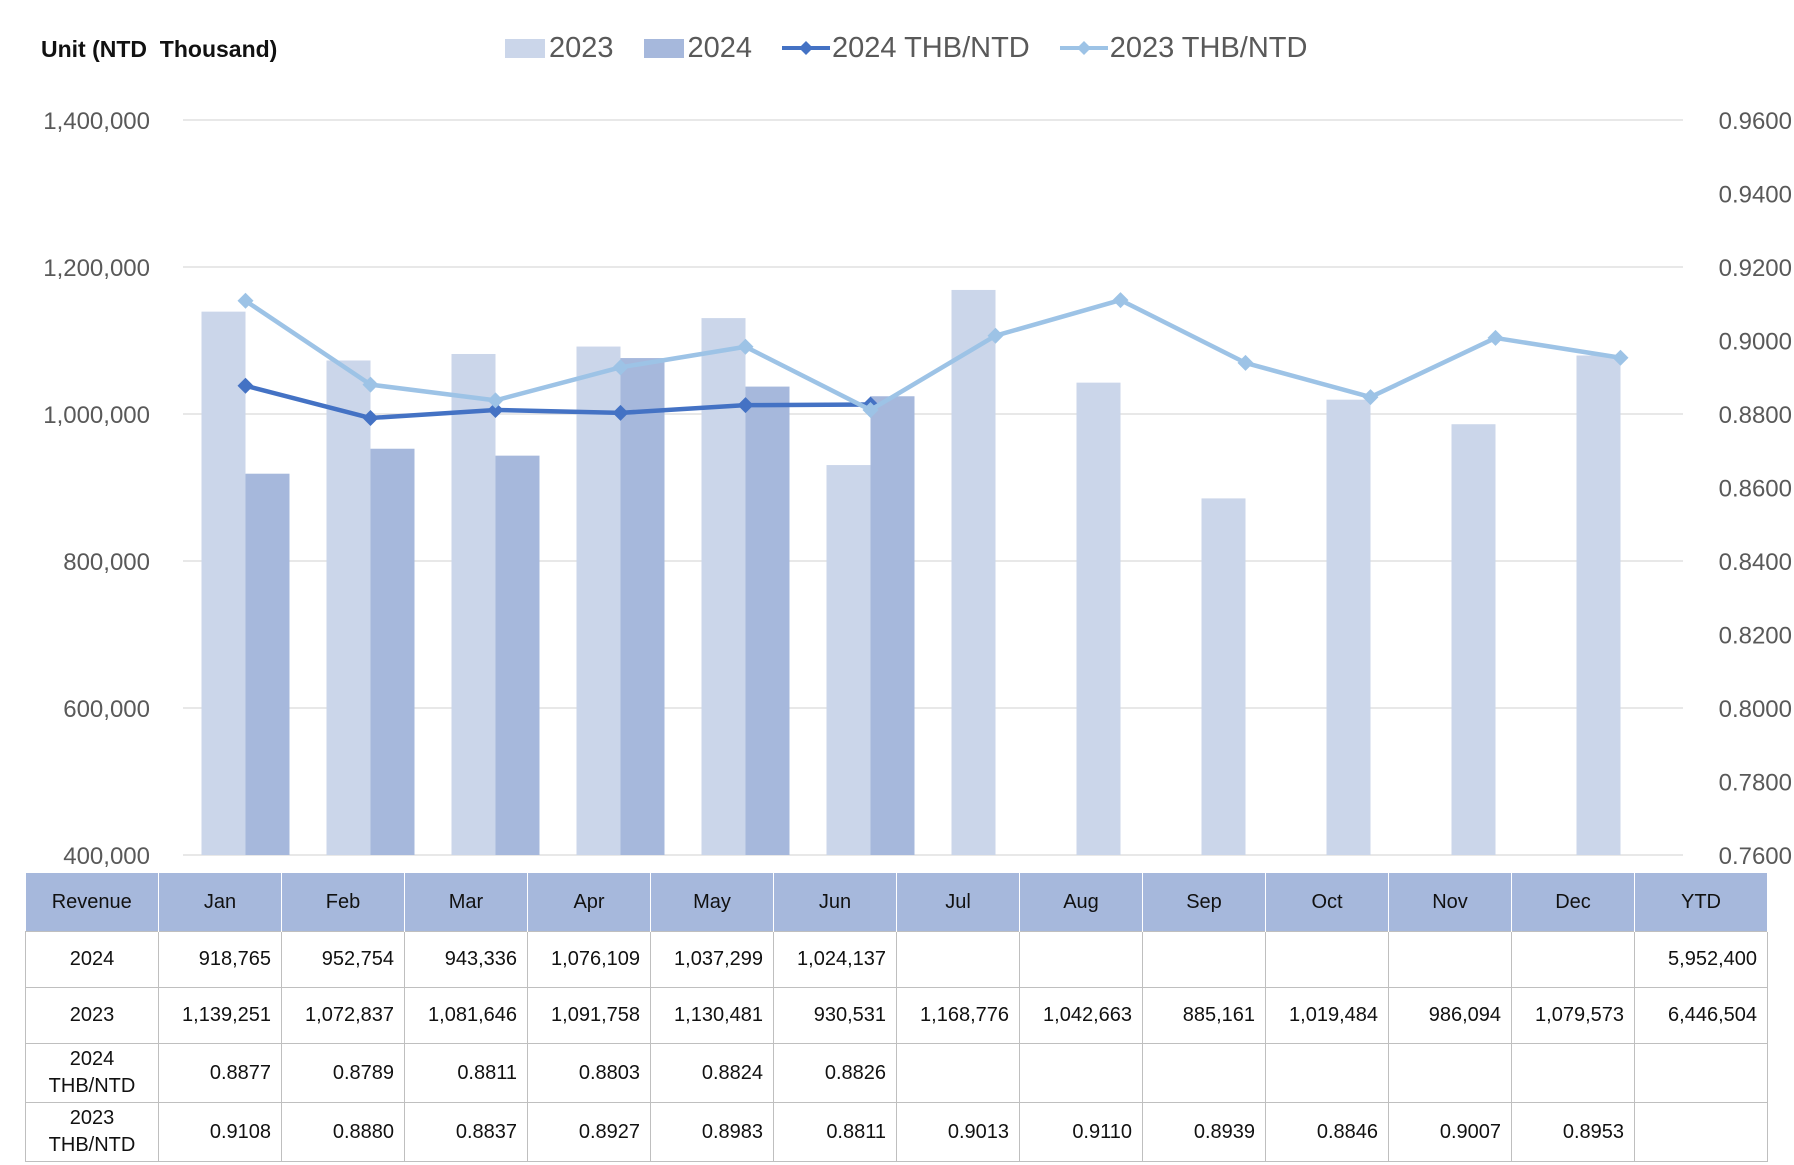  Describe the element at coordinates (1755, 783) in the screenshot. I see `right-axis-tick-label: 0.7800` at that location.